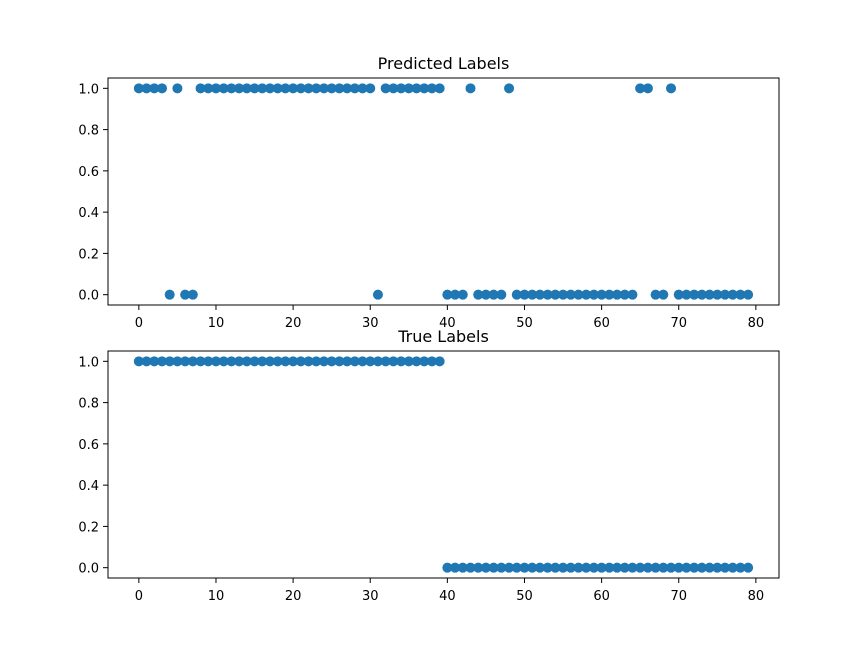  I want to click on x-tick-label: 30, so click(370, 323).